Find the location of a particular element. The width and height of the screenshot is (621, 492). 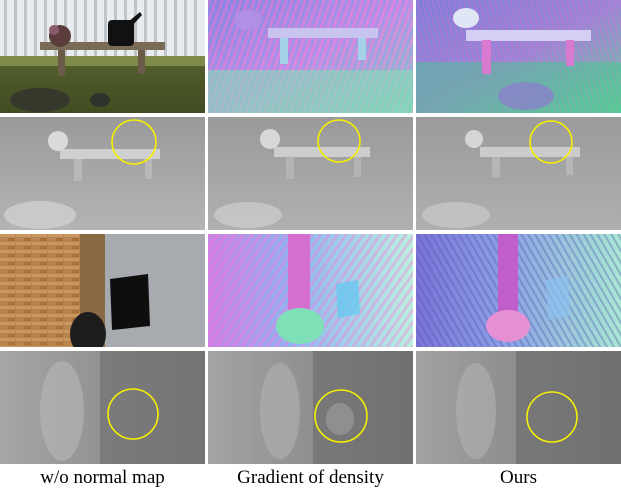

bench-rgb-image is located at coordinates (102, 56).